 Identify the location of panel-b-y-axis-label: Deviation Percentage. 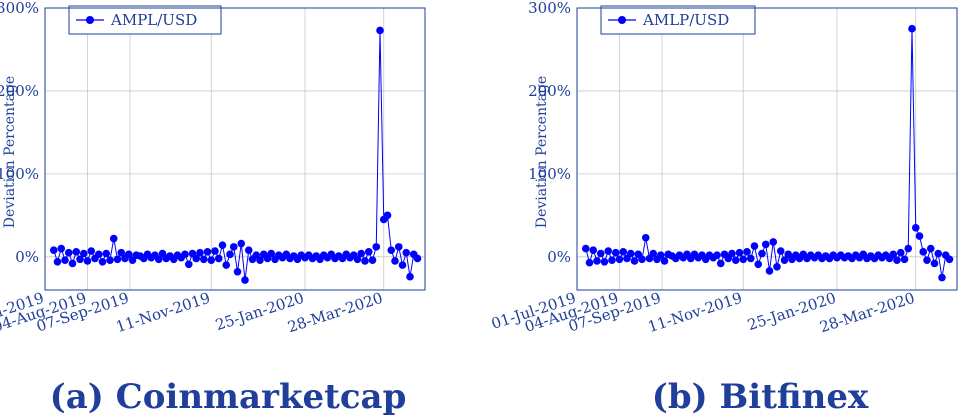
(542, 152).